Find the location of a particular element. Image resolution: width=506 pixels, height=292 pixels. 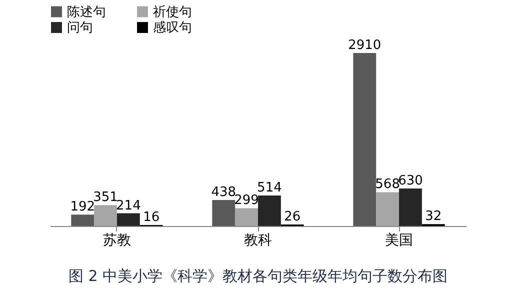

legend-label: 问句 is located at coordinates (80, 28).